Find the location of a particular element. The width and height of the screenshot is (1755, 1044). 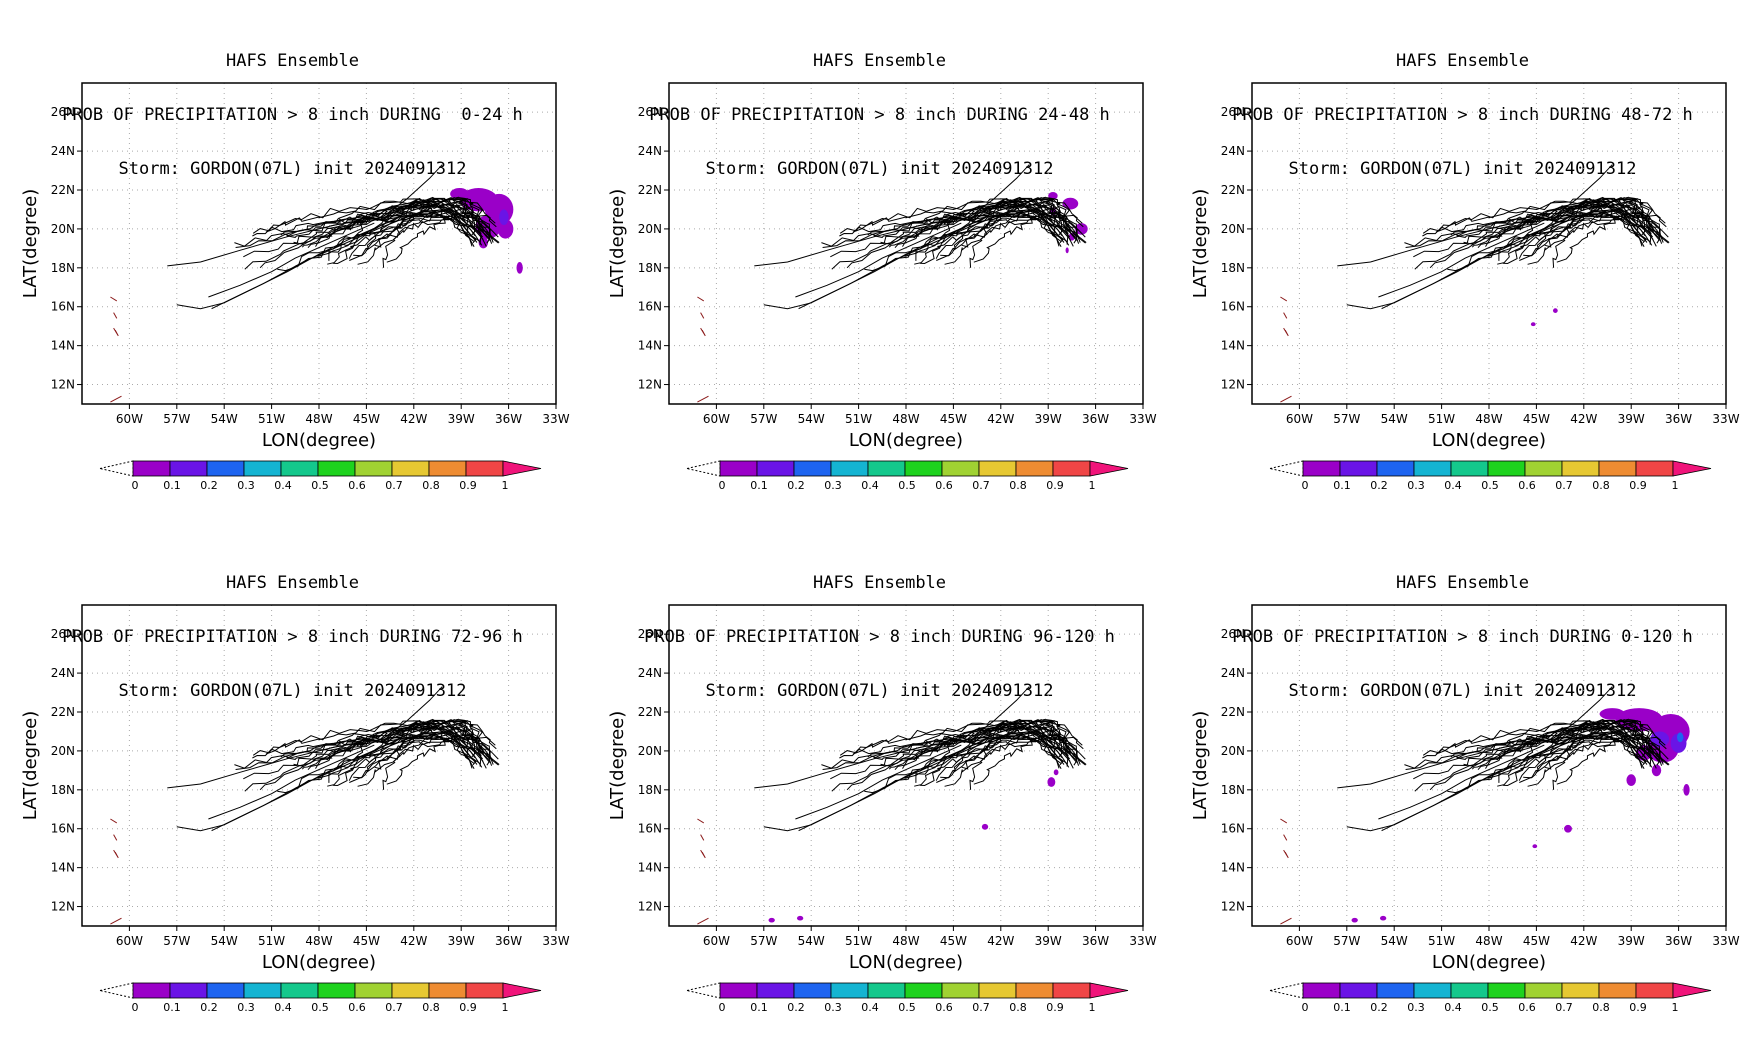

x-tick-label: 33W is located at coordinates (1725, 941).